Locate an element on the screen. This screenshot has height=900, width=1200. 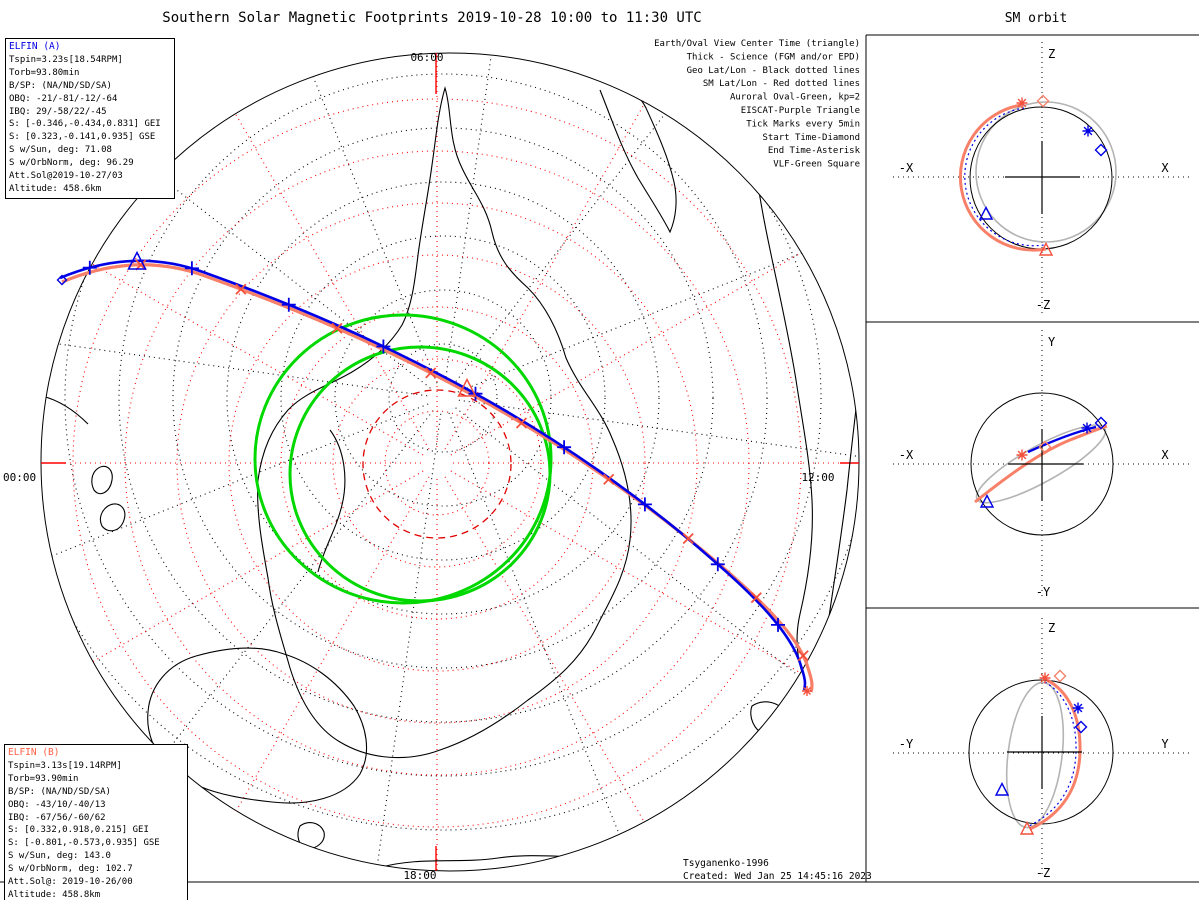
legend-item: Earth/Oval View Center Time (triangle) is located at coordinates (757, 44).